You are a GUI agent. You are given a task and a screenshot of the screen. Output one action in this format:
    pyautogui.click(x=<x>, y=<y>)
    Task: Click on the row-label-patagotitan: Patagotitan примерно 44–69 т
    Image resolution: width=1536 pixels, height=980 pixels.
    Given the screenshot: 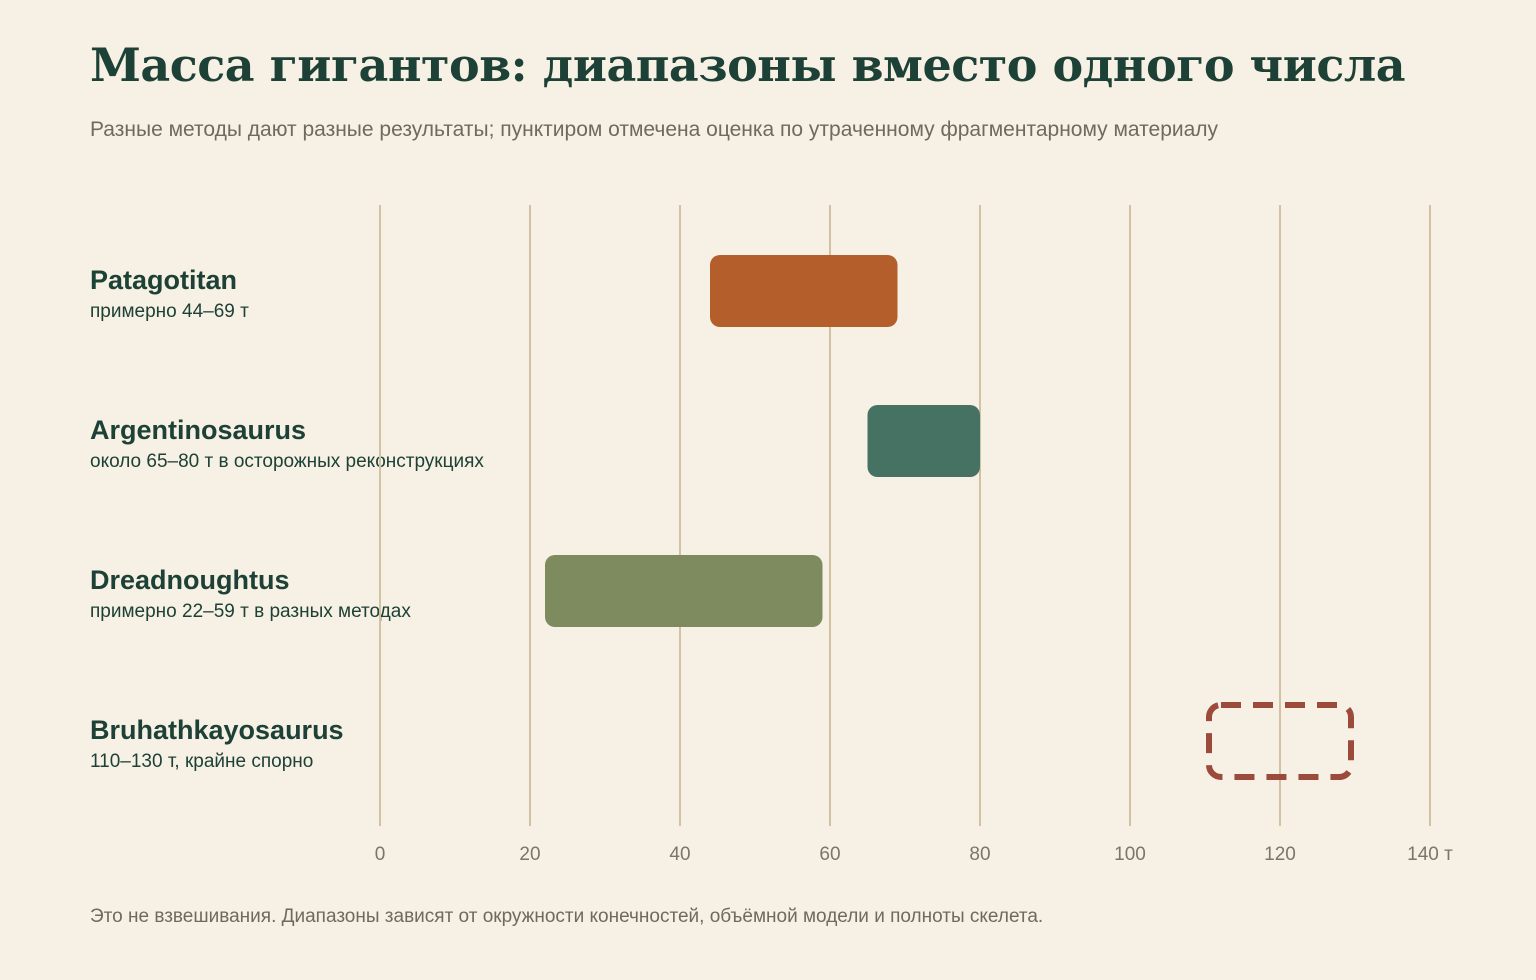 What is the action you would take?
    pyautogui.click(x=169, y=294)
    